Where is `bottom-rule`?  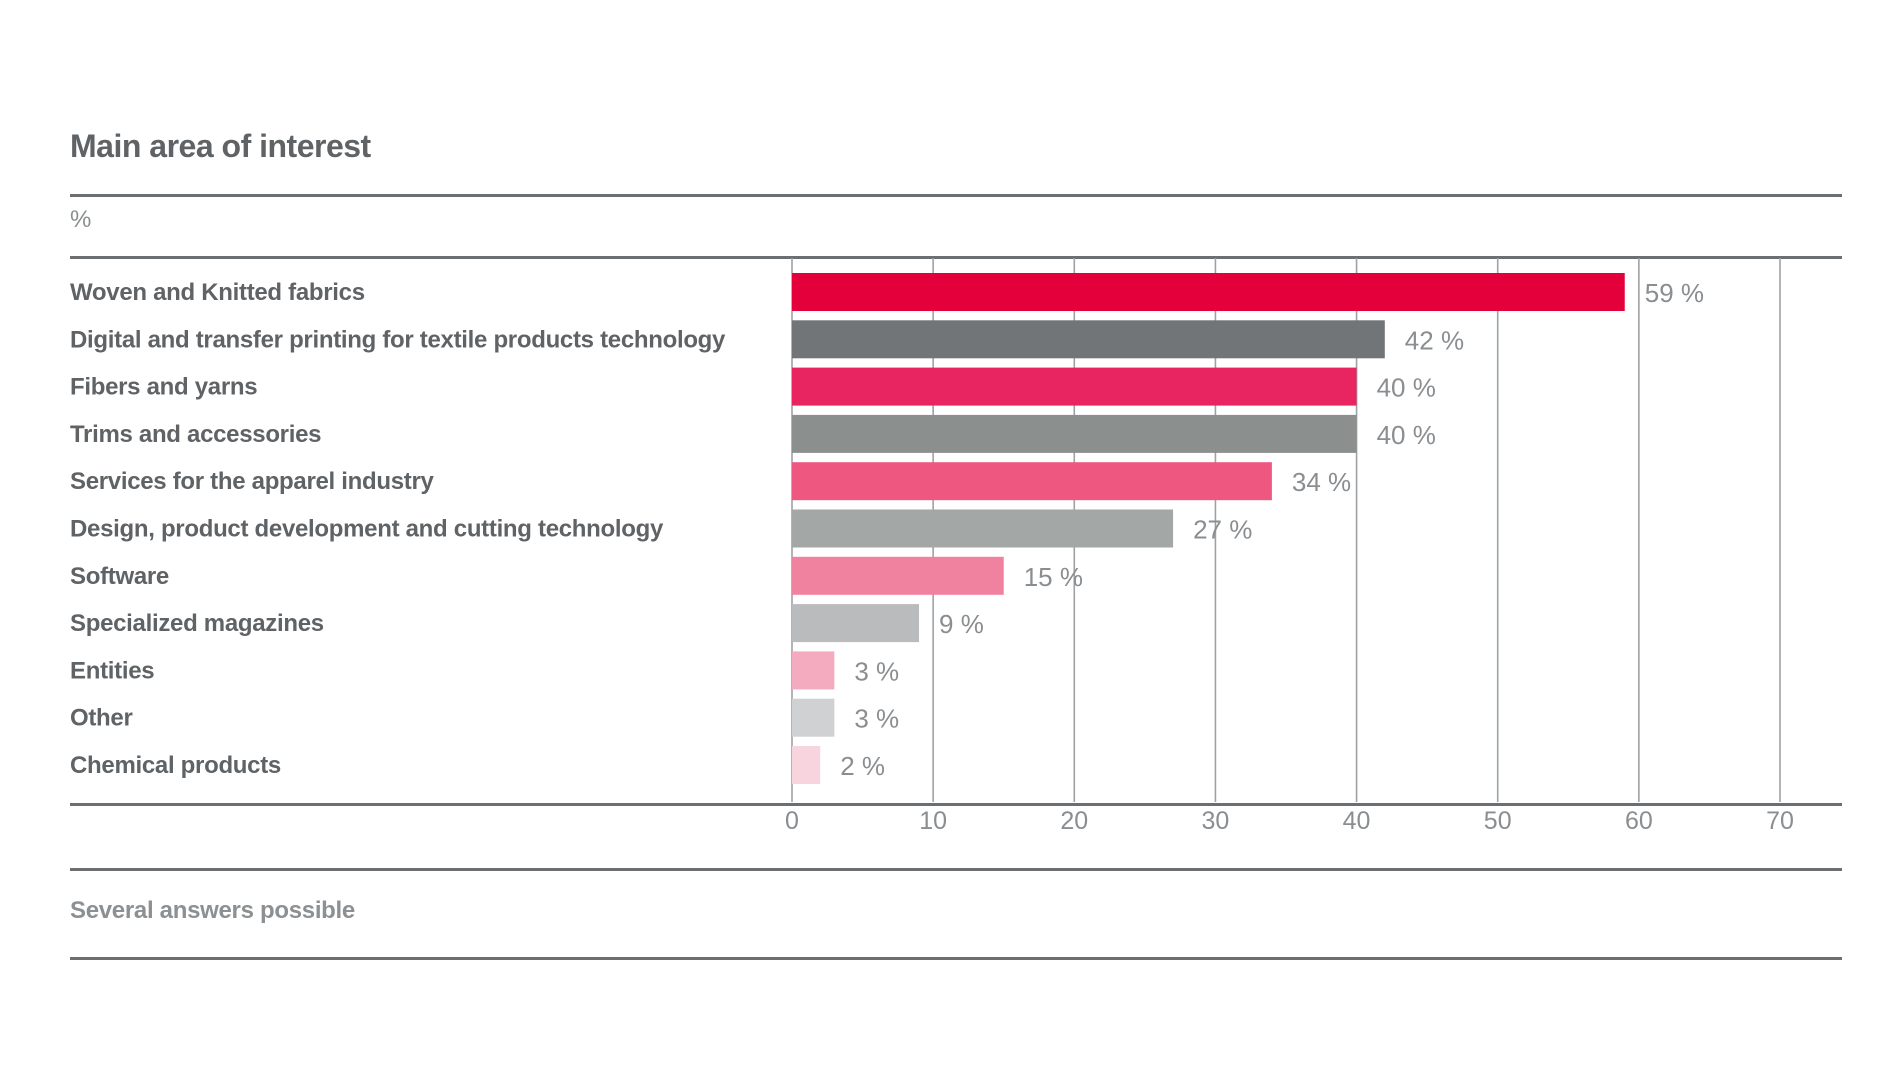 bottom-rule is located at coordinates (956, 958).